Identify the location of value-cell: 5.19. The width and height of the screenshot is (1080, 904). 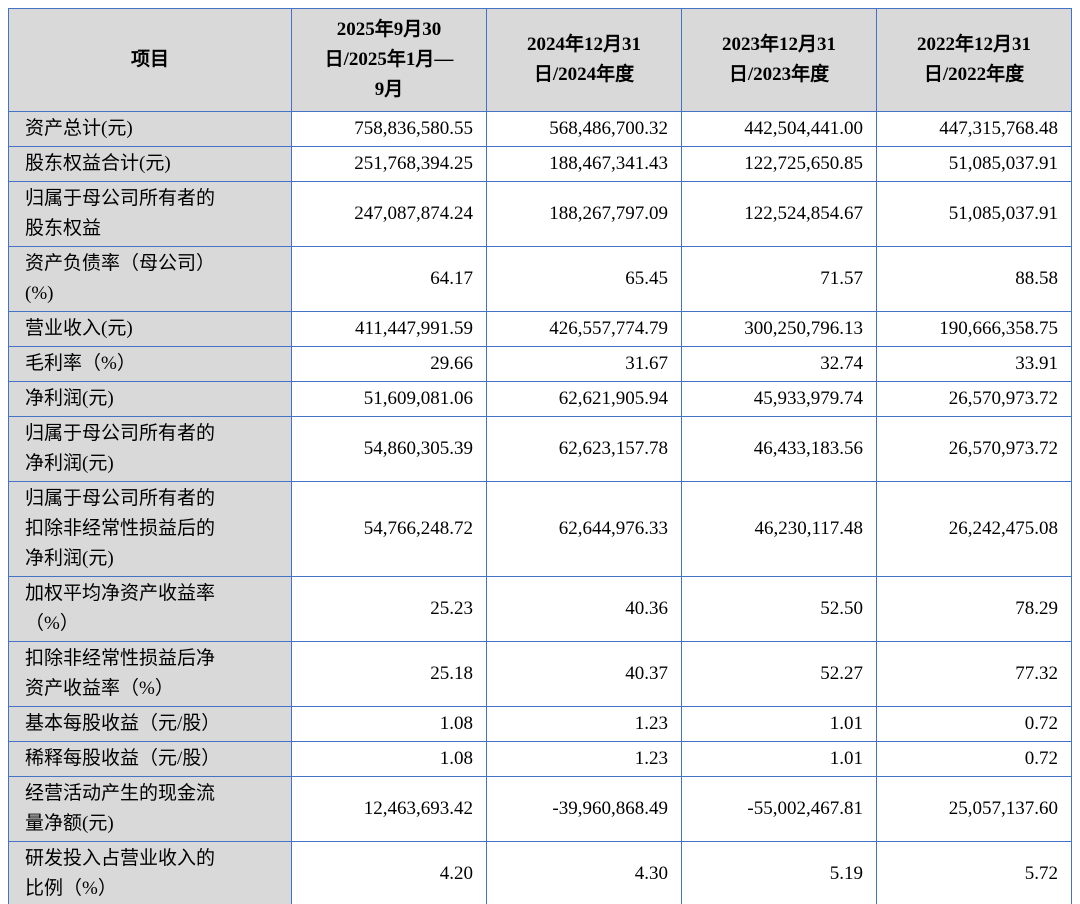
(779, 872).